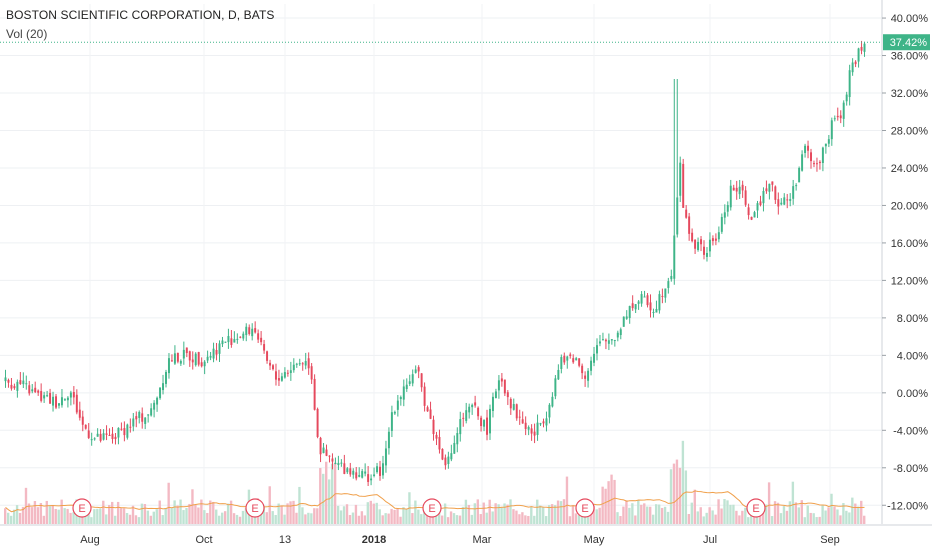 This screenshot has height=555, width=932. Describe the element at coordinates (830, 540) in the screenshot. I see `x-tick-label: Sep` at that location.